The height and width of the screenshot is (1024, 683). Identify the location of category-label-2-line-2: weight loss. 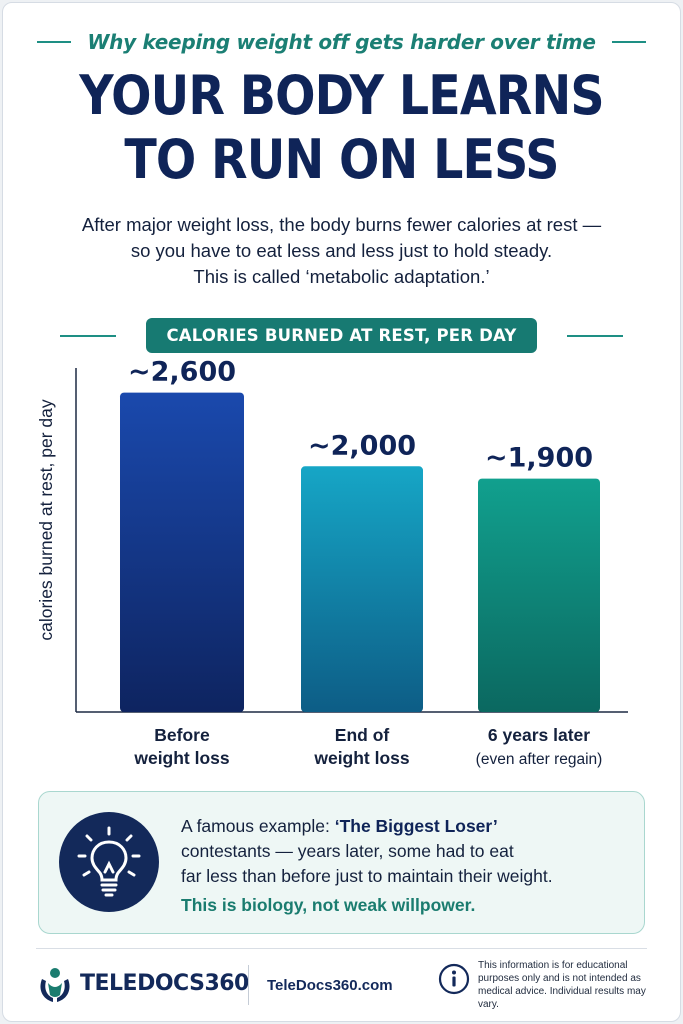
(361, 758).